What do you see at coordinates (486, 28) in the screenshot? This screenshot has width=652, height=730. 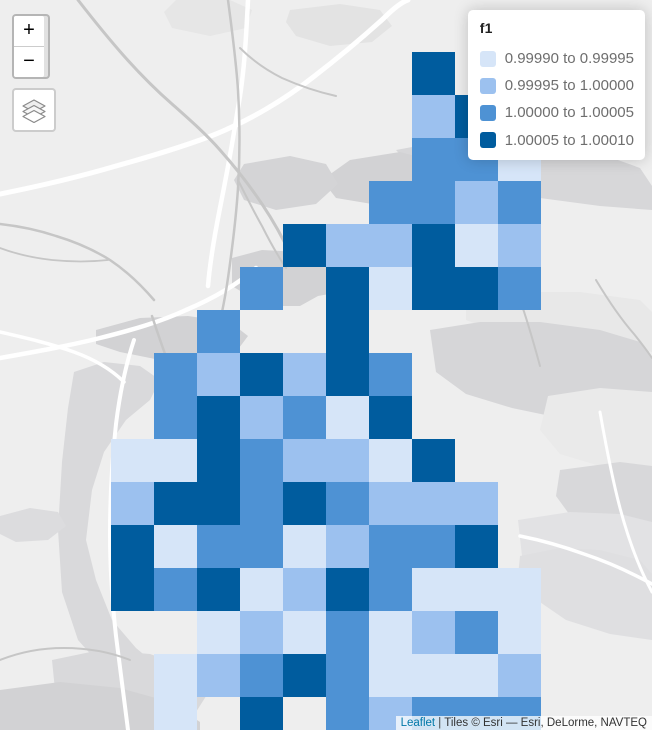 I see `legend-title: f1` at bounding box center [486, 28].